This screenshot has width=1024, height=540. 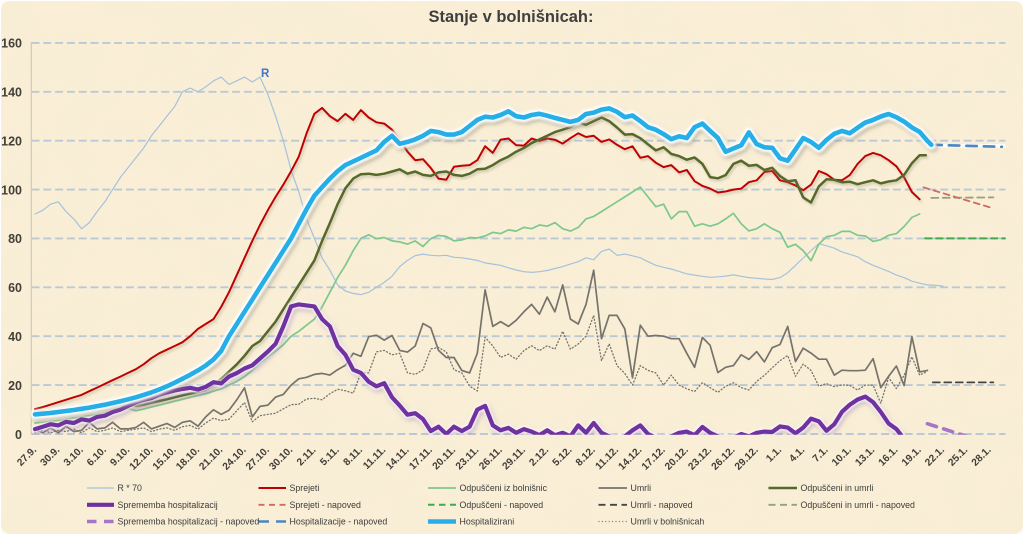 I want to click on svg-text: Sprejeti - napoved, so click(x=326, y=505).